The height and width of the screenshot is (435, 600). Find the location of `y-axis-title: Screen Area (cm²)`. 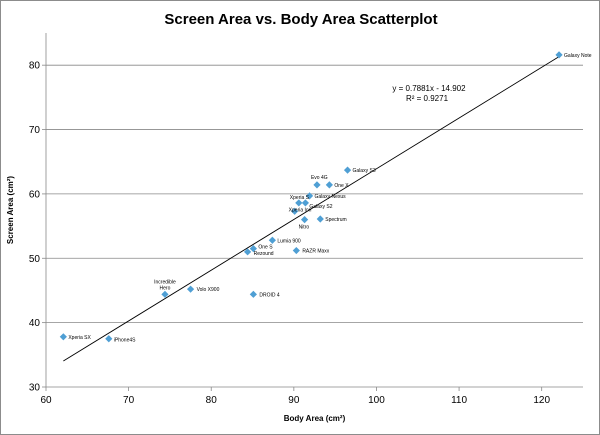

y-axis-title: Screen Area (cm²) is located at coordinates (10, 210).